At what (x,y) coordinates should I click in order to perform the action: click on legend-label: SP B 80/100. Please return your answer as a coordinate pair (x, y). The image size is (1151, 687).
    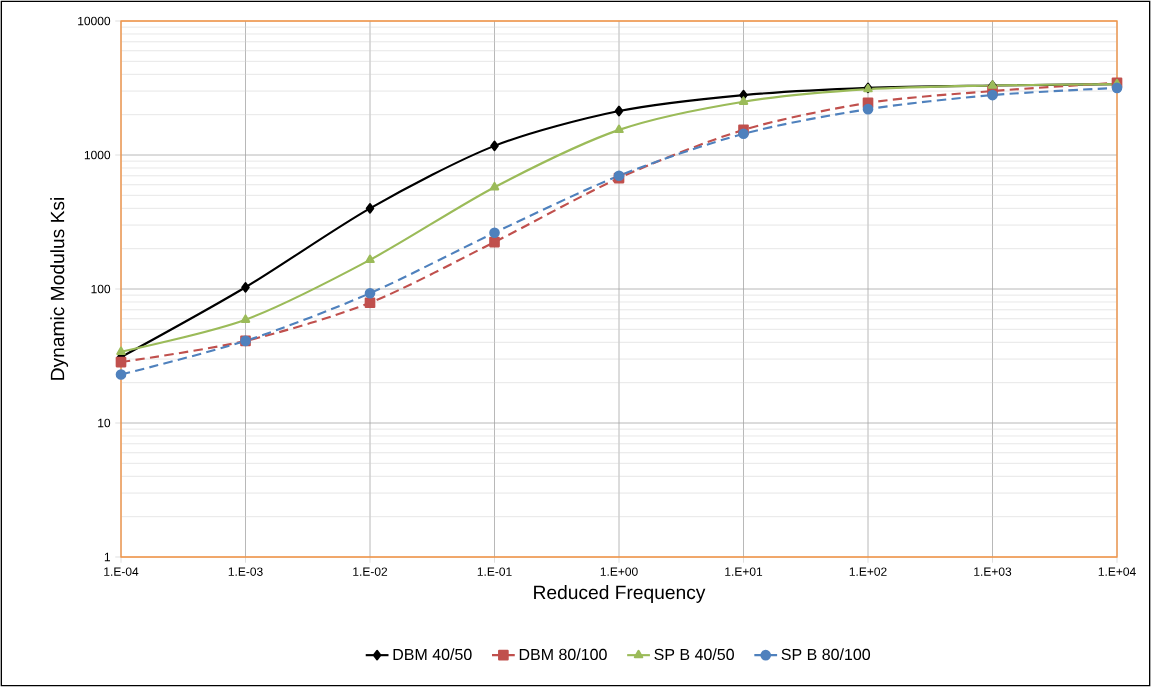
    Looking at the image, I should click on (826, 654).